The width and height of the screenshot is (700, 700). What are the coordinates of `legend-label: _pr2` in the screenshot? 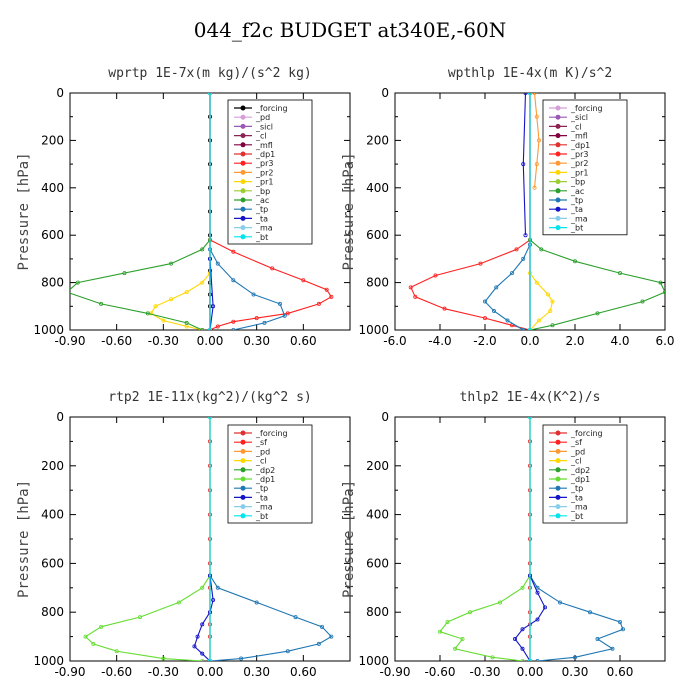 It's located at (264, 172).